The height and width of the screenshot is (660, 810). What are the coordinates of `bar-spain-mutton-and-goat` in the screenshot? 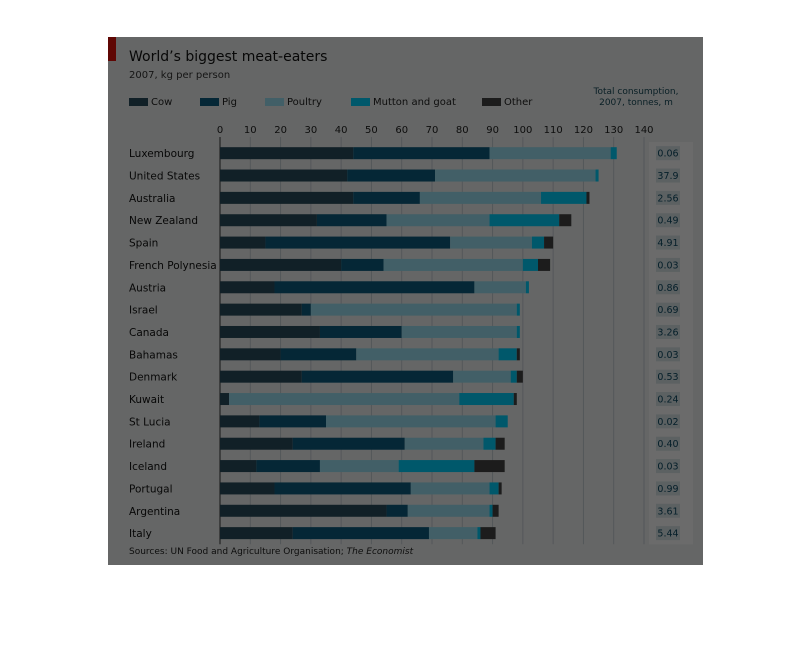 It's located at (538, 242).